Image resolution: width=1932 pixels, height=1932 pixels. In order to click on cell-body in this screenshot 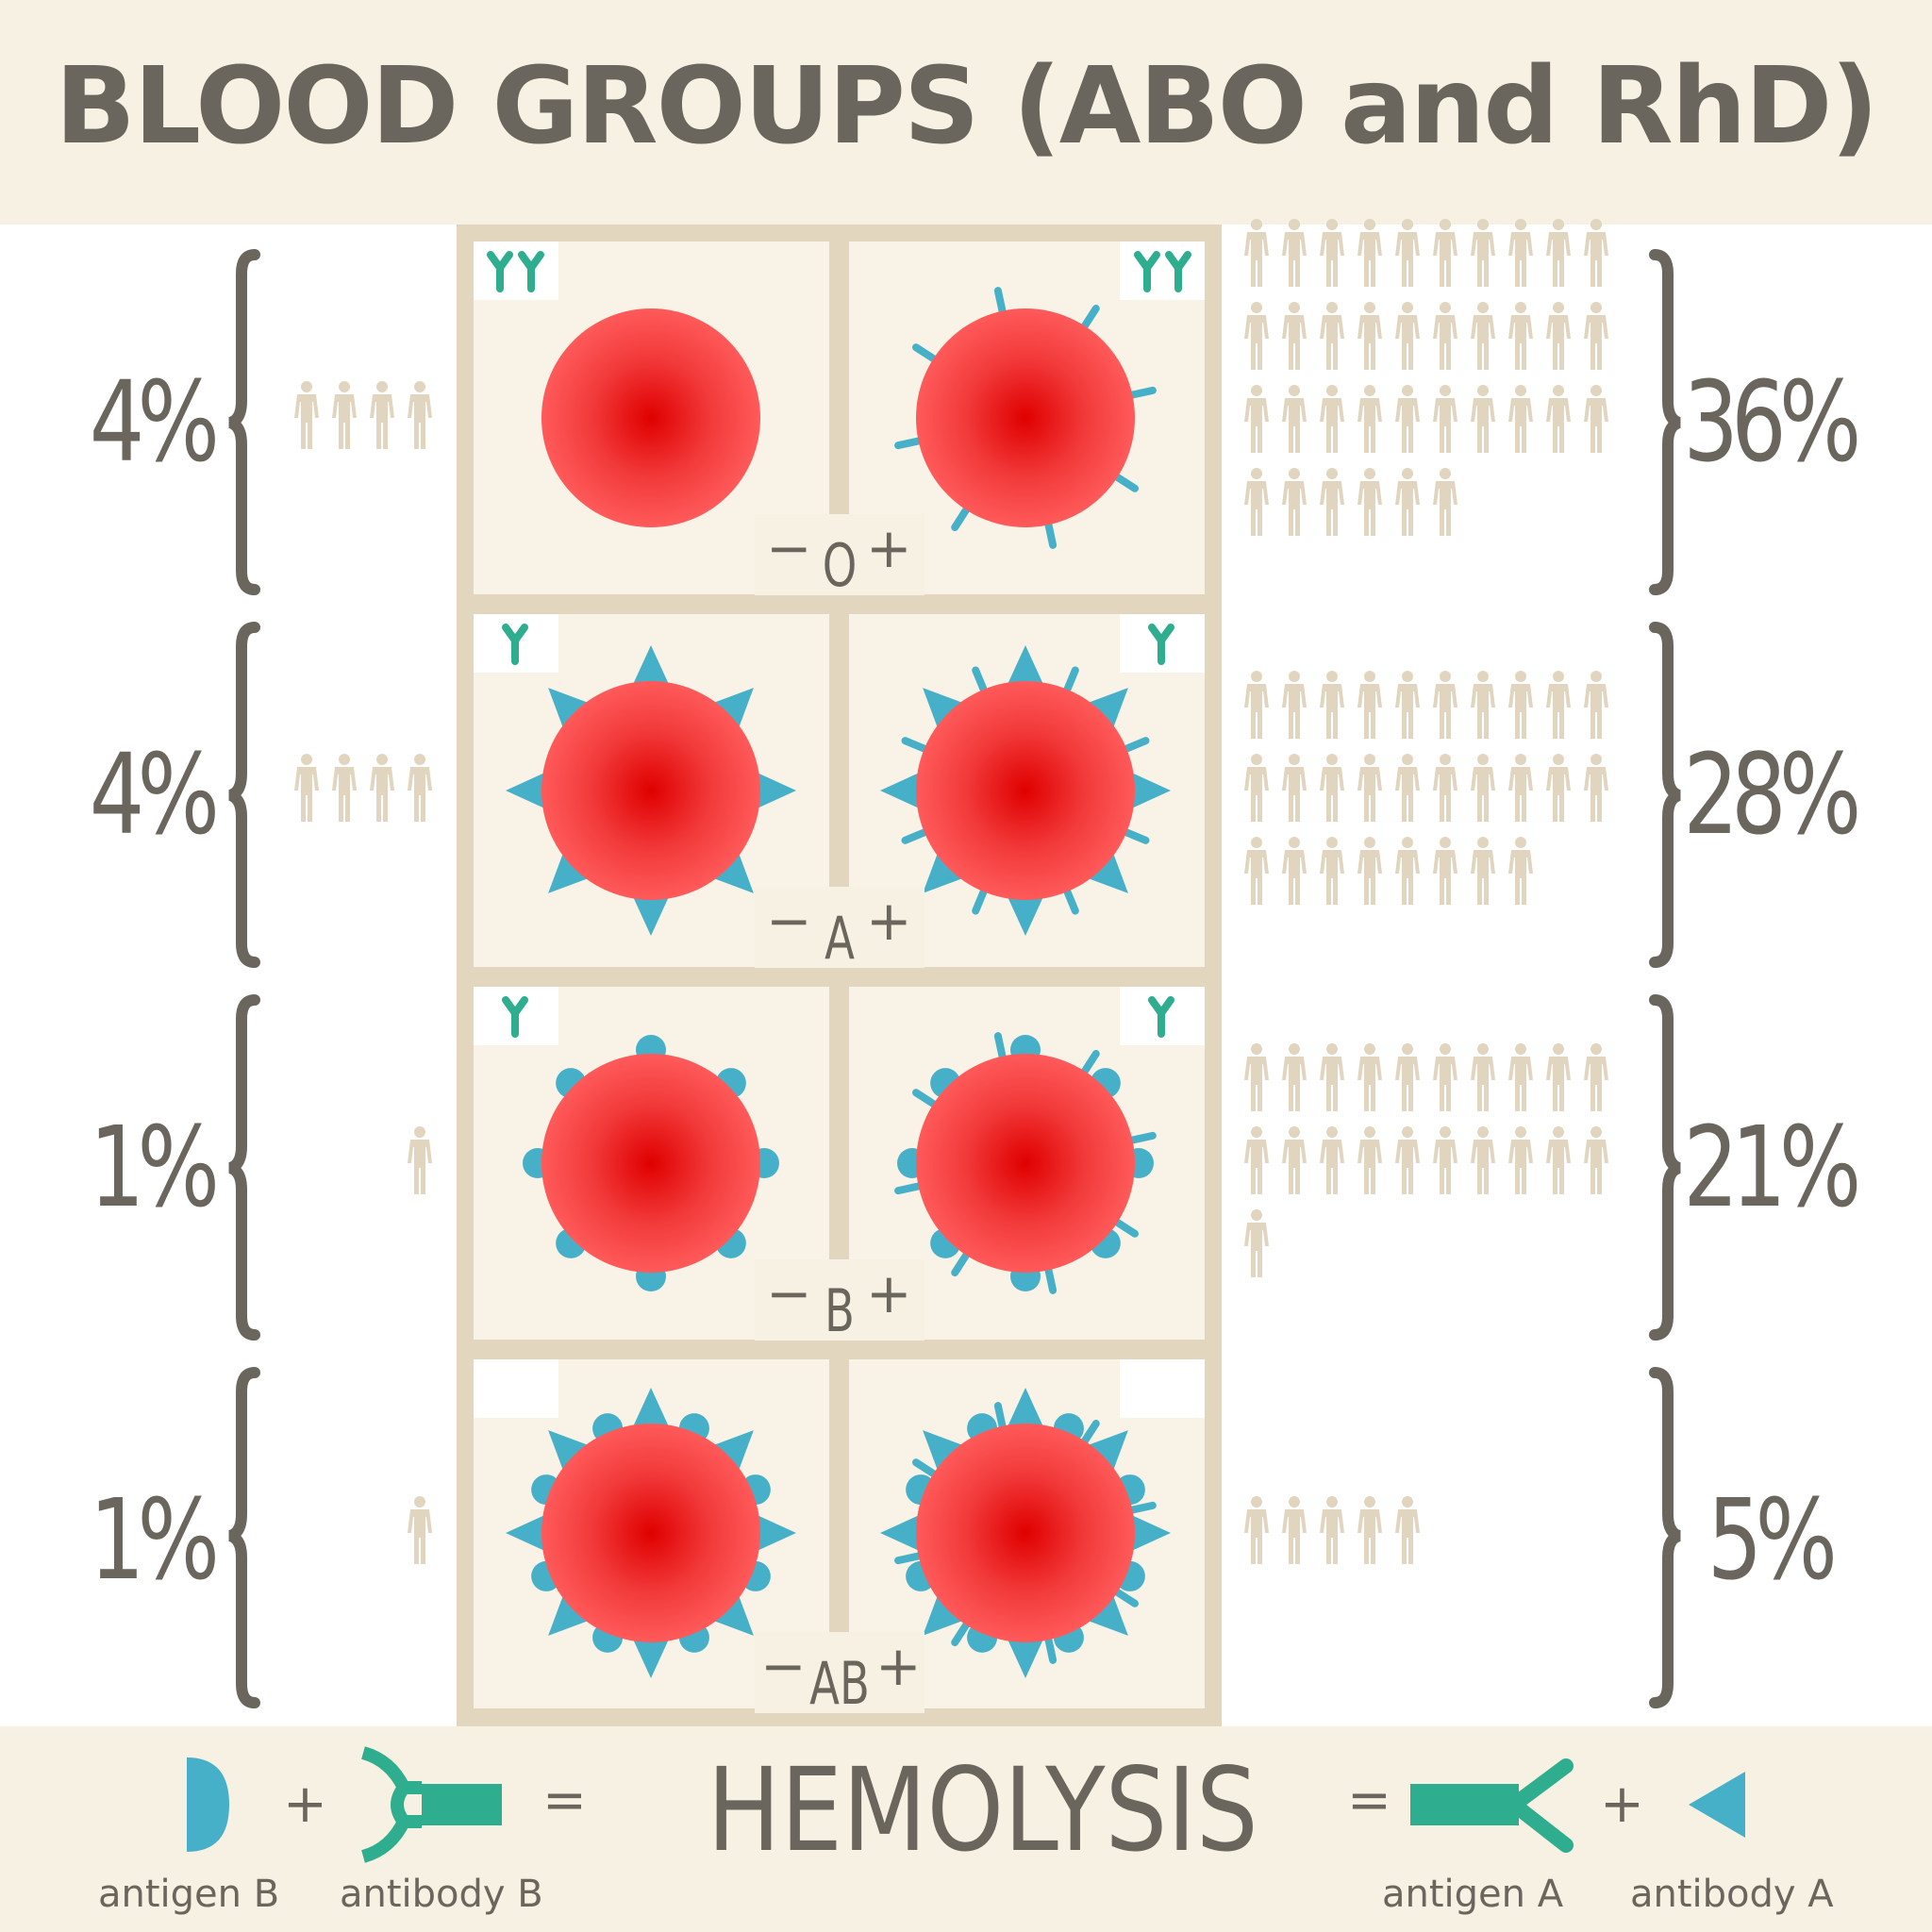, I will do `click(650, 1163)`.